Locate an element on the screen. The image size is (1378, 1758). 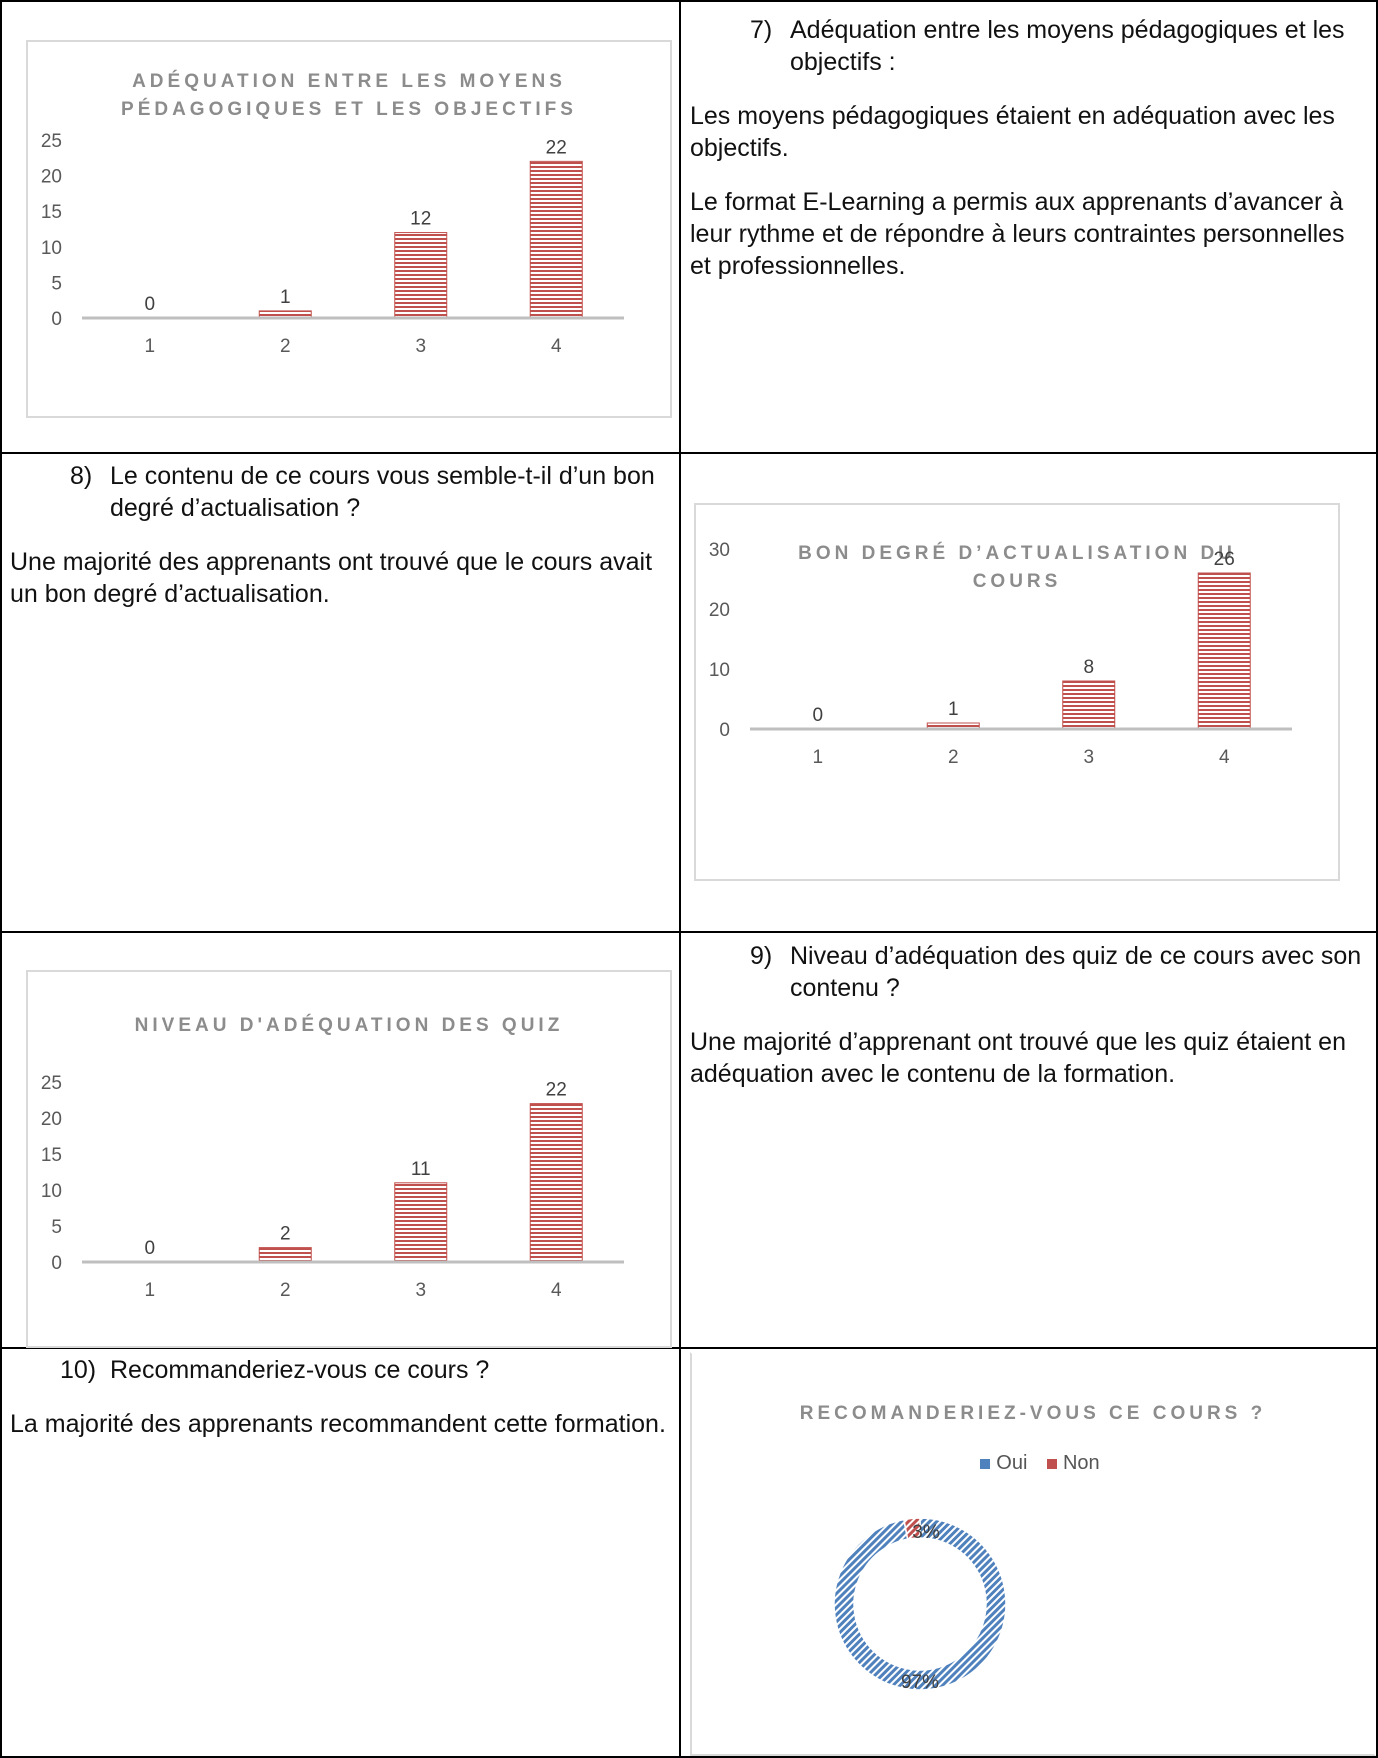
question-number: 9) is located at coordinates (761, 956).